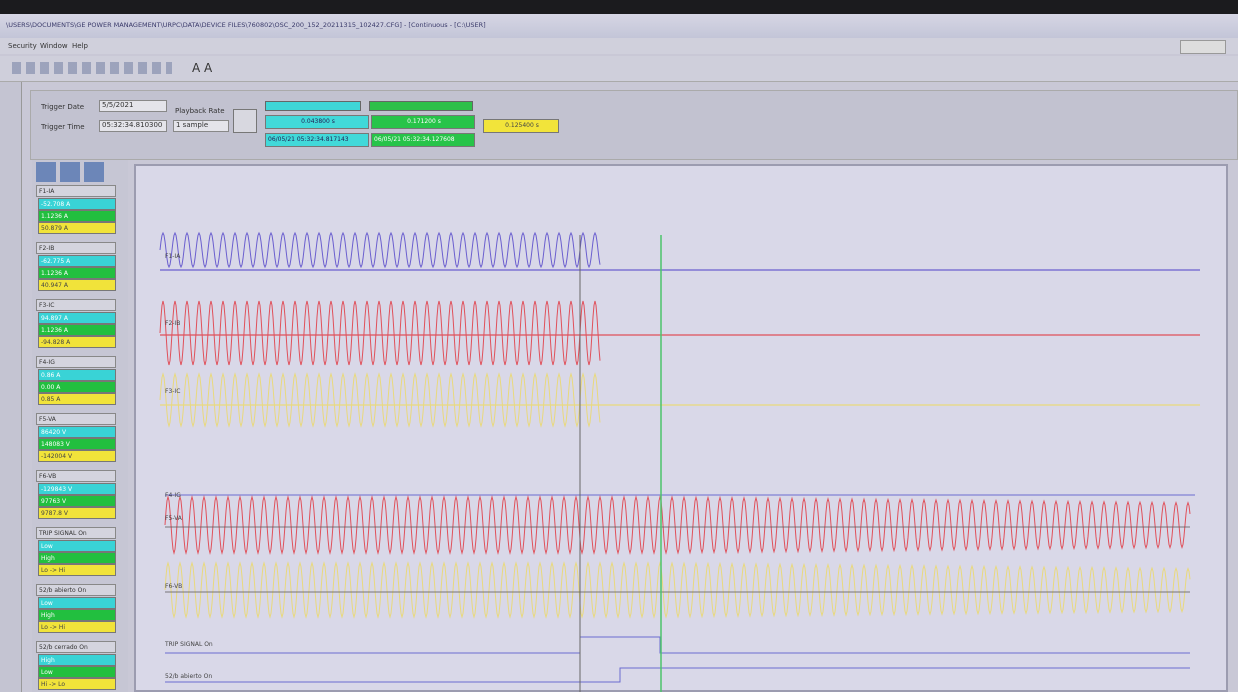 This screenshot has width=1238, height=692. I want to click on channel-value: 50.879 A, so click(77, 228).